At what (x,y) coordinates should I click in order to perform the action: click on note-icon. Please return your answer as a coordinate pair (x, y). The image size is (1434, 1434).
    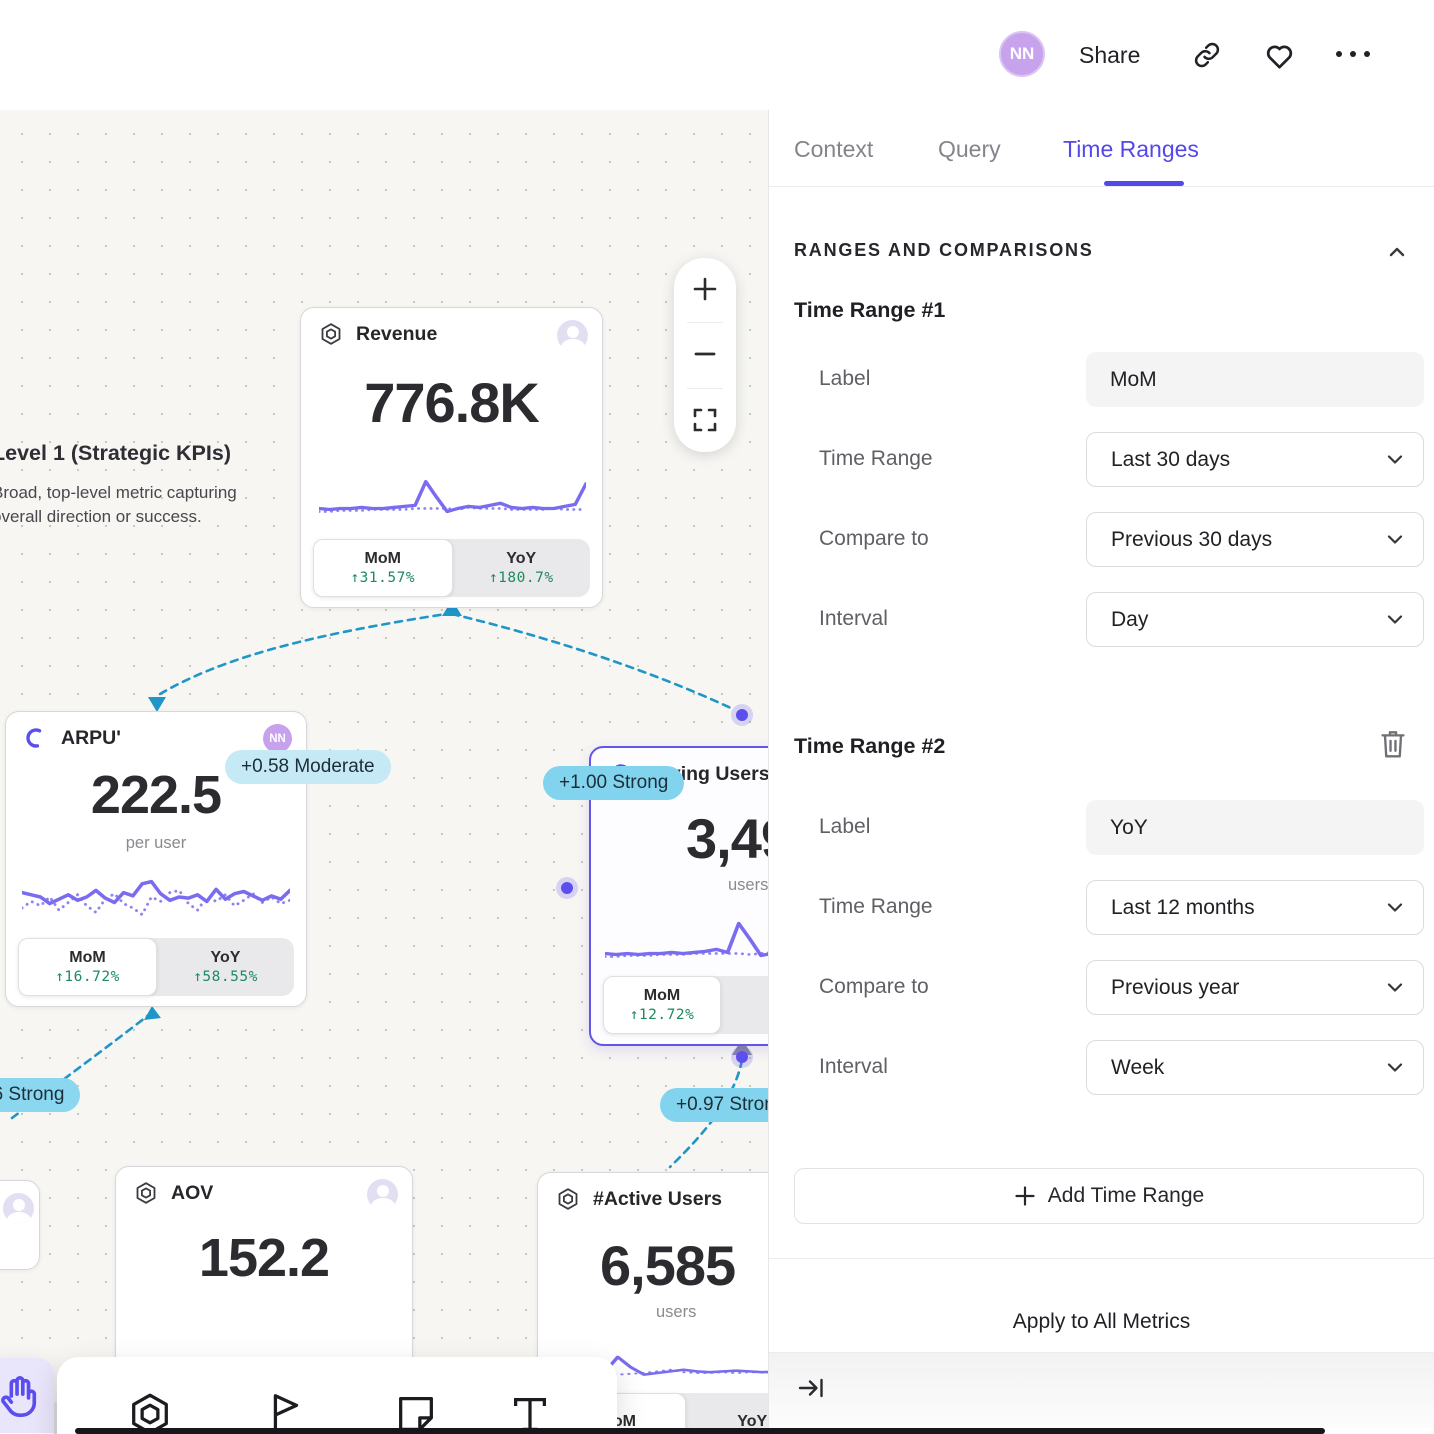
    Looking at the image, I should click on (415, 1414).